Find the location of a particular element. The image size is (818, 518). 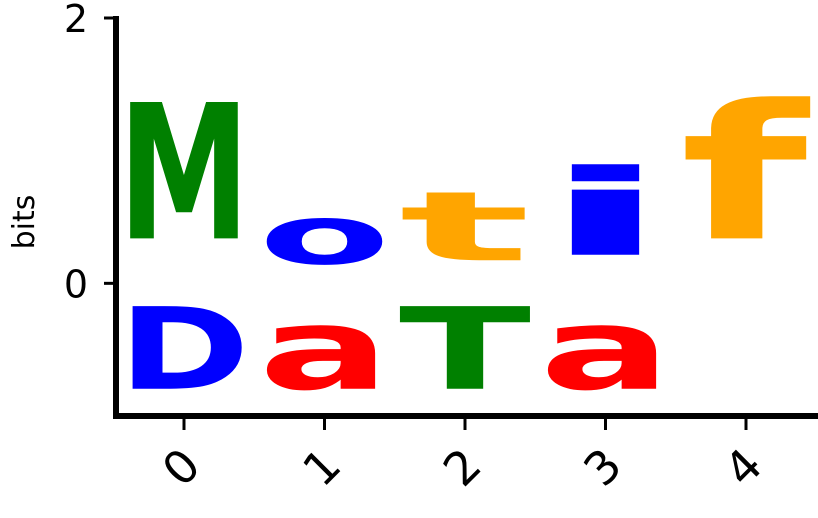

logo-letter-f: f is located at coordinates (745, 175).